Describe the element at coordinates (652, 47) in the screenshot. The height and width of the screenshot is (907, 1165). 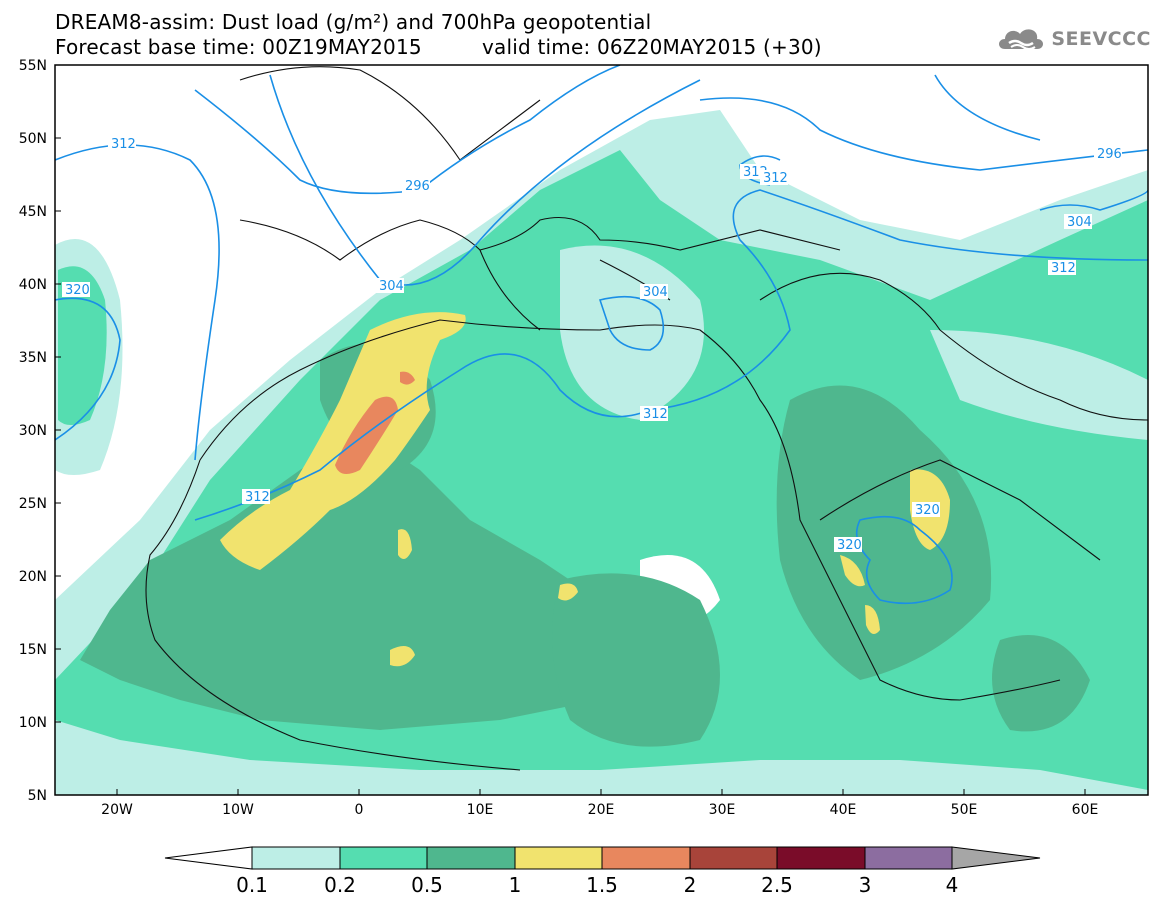
I see `valid-time: valid time: 06Z20MAY2015 (+30)` at that location.